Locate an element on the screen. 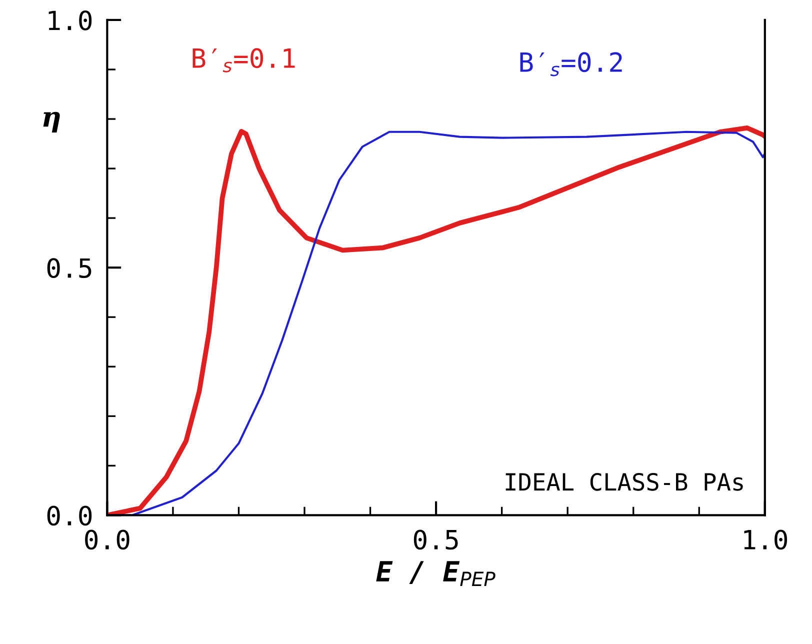  text: B′$_{s}$=0.2 is located at coordinates (571, 64).